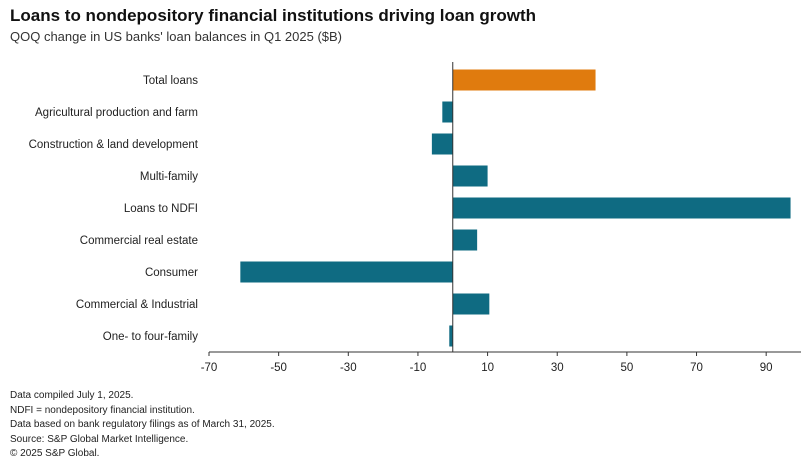 This screenshot has width=804, height=464. What do you see at coordinates (621, 208) in the screenshot?
I see `bar-loans-to-ndfi` at bounding box center [621, 208].